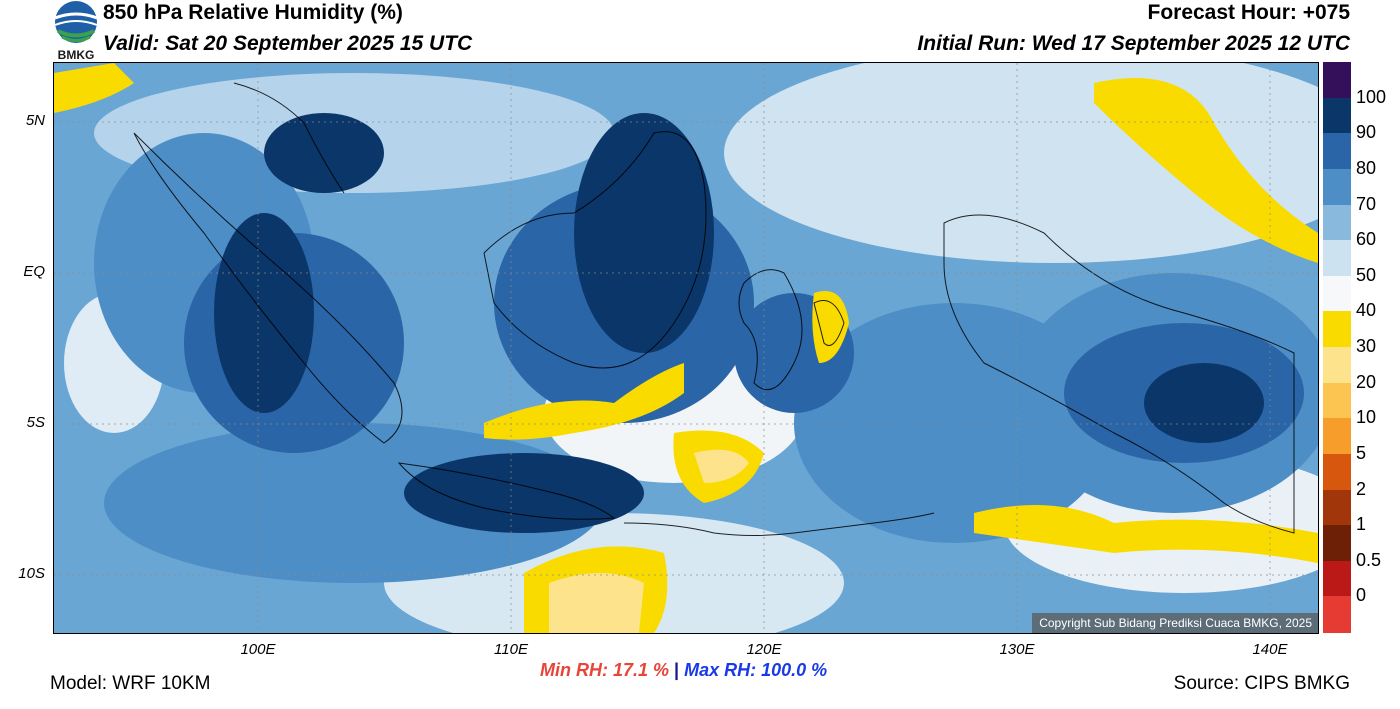 The width and height of the screenshot is (1400, 709). What do you see at coordinates (1261, 683) in the screenshot?
I see `source-label: Source: CIPS BMKG` at bounding box center [1261, 683].